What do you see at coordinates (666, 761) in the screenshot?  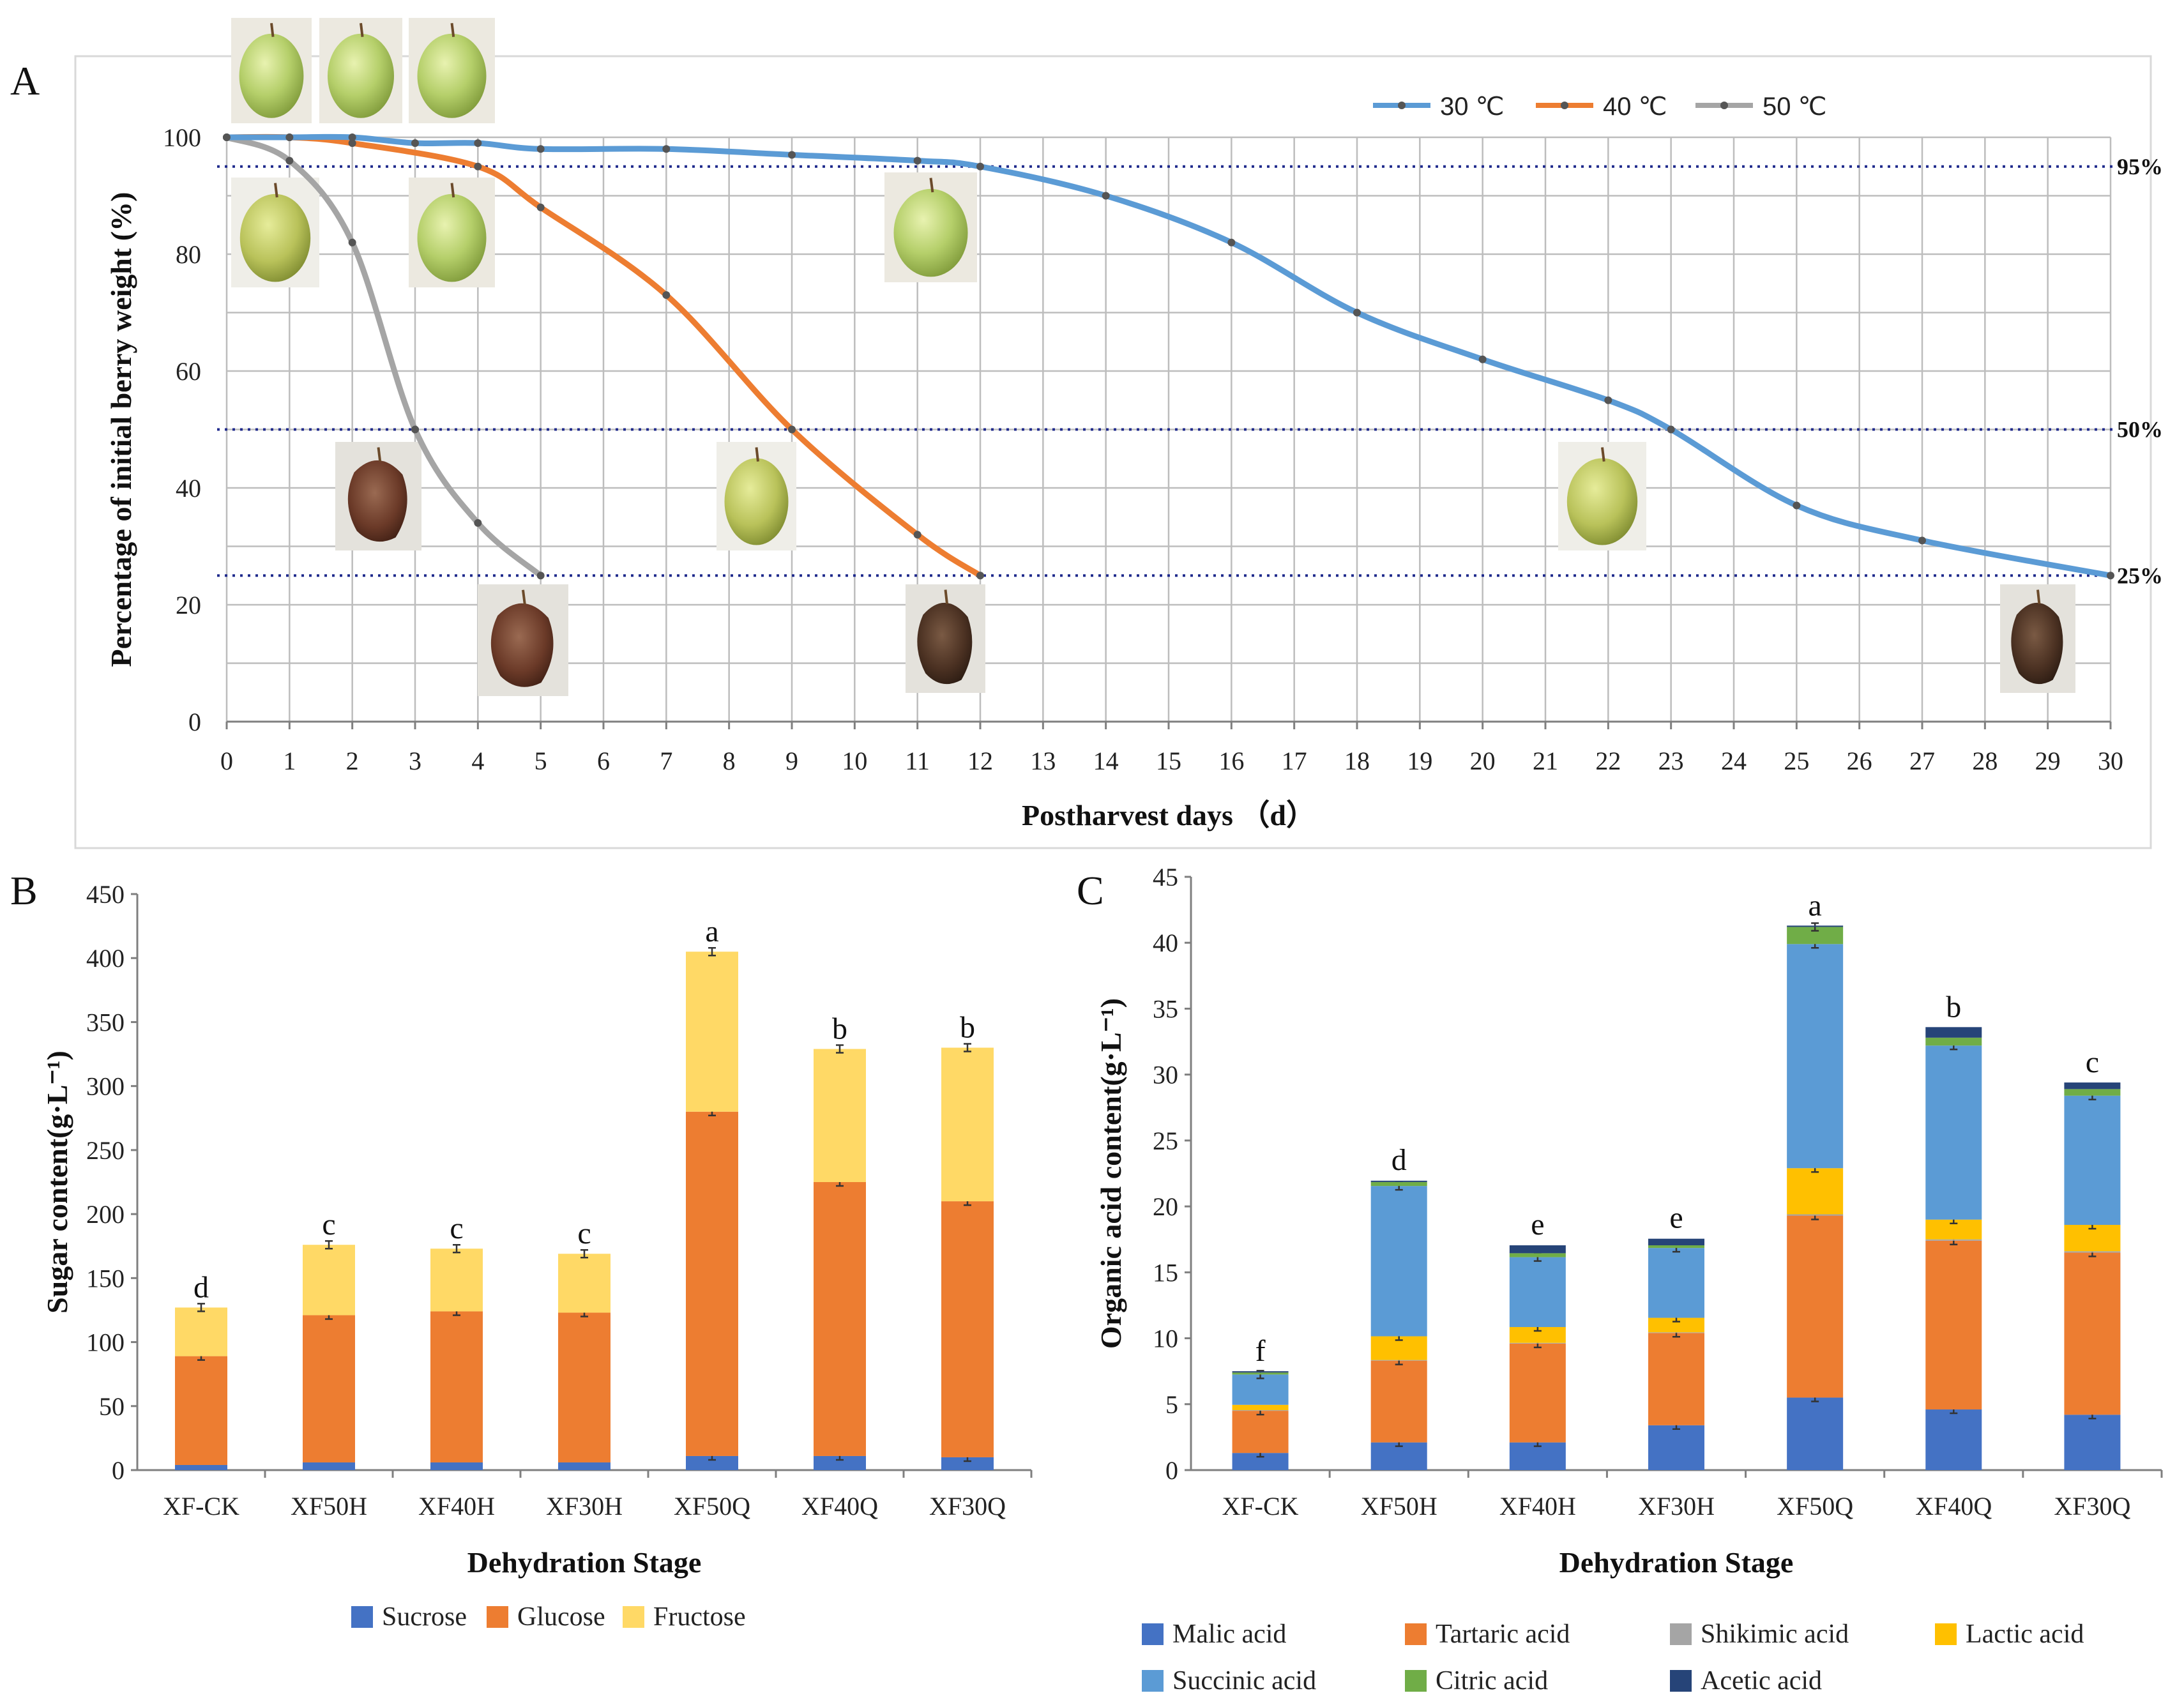 I see `x-tick-label: 7` at bounding box center [666, 761].